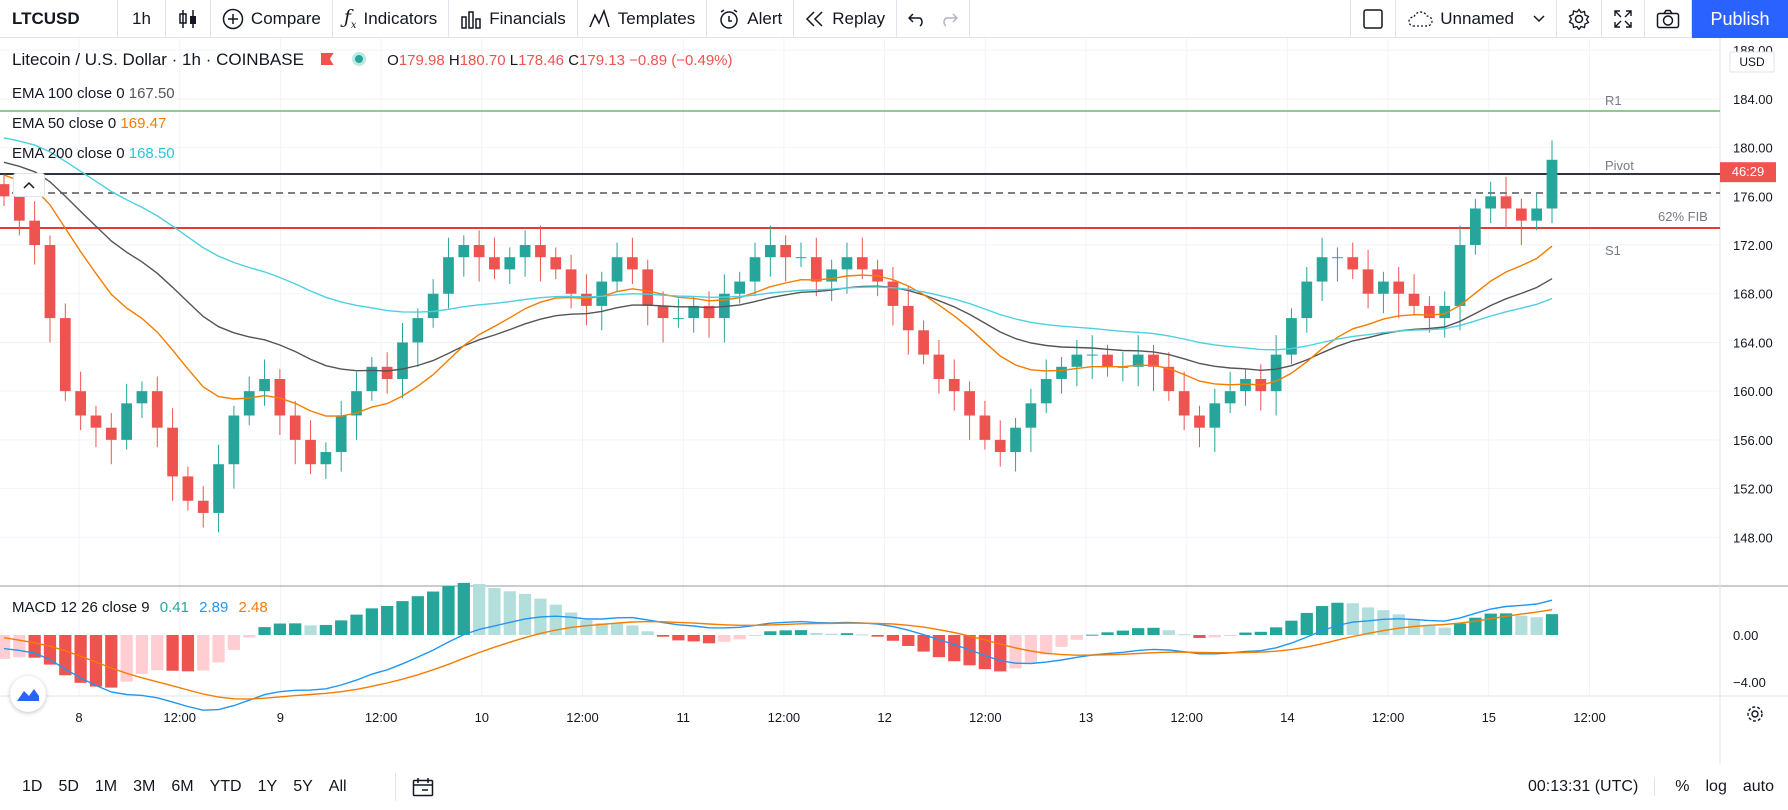 The image size is (1788, 810). Describe the element at coordinates (1740, 19) in the screenshot. I see `publish-button: Publish` at that location.